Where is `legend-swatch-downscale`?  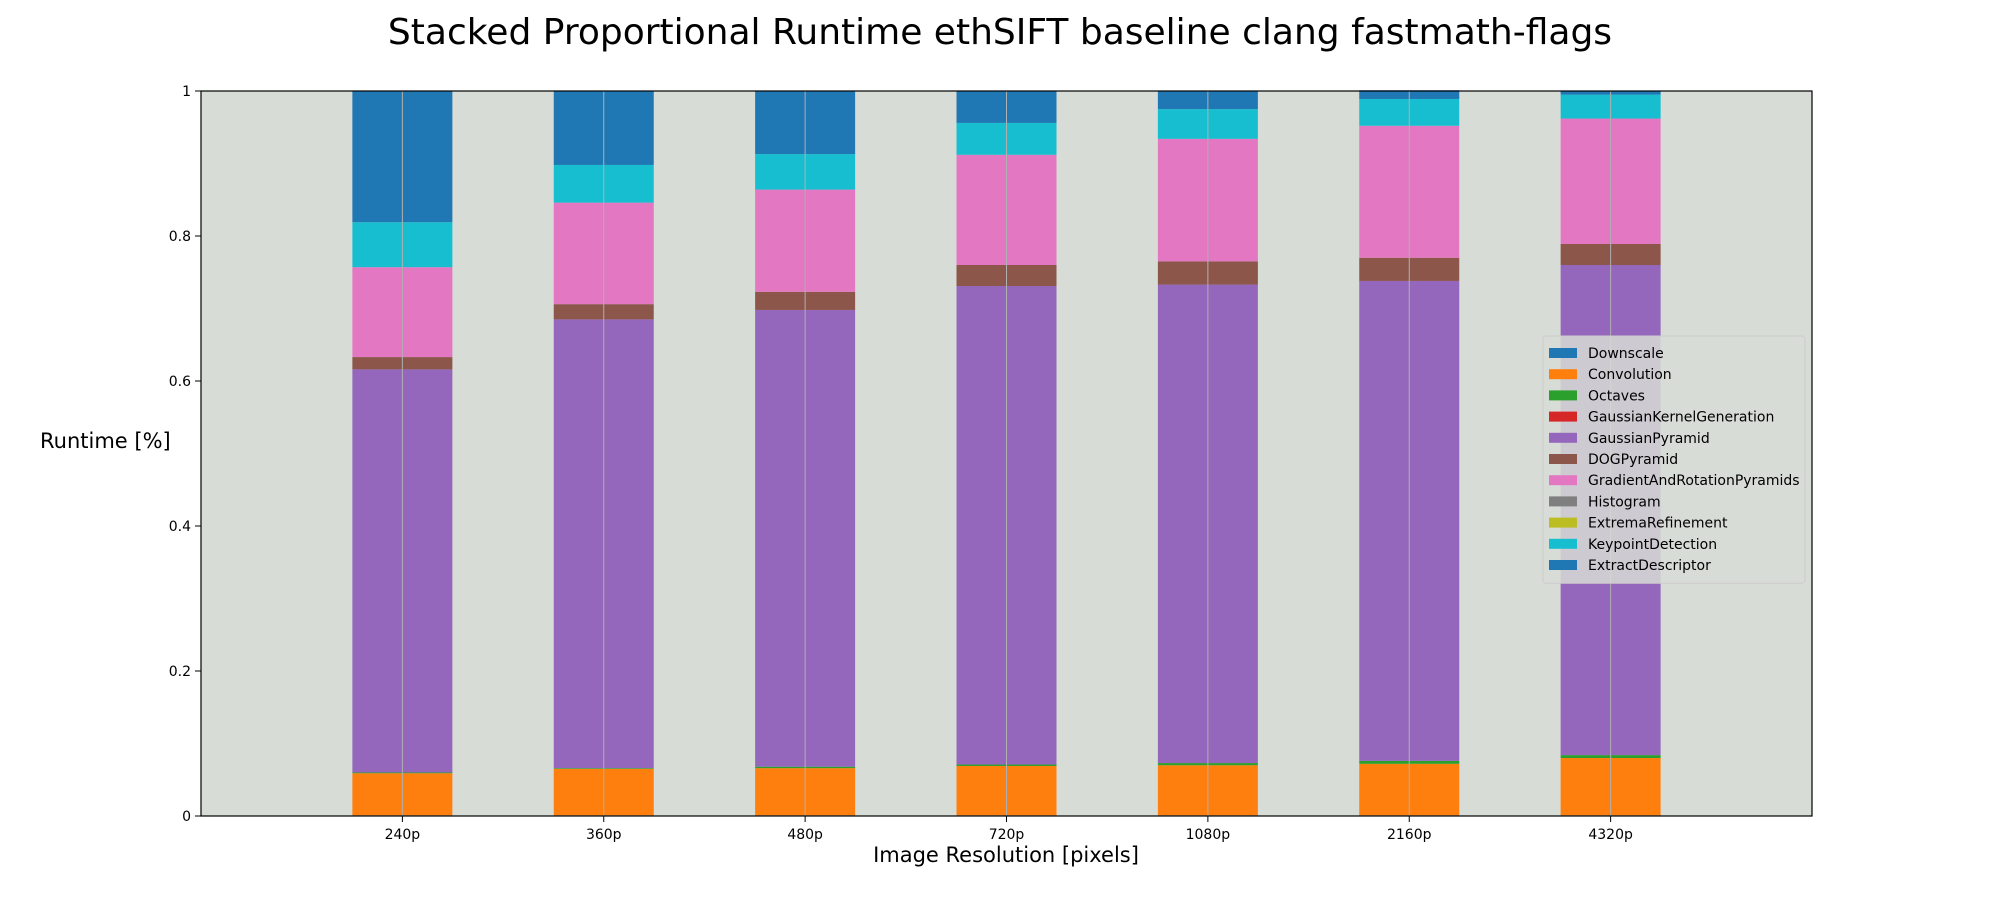 legend-swatch-downscale is located at coordinates (1563, 353).